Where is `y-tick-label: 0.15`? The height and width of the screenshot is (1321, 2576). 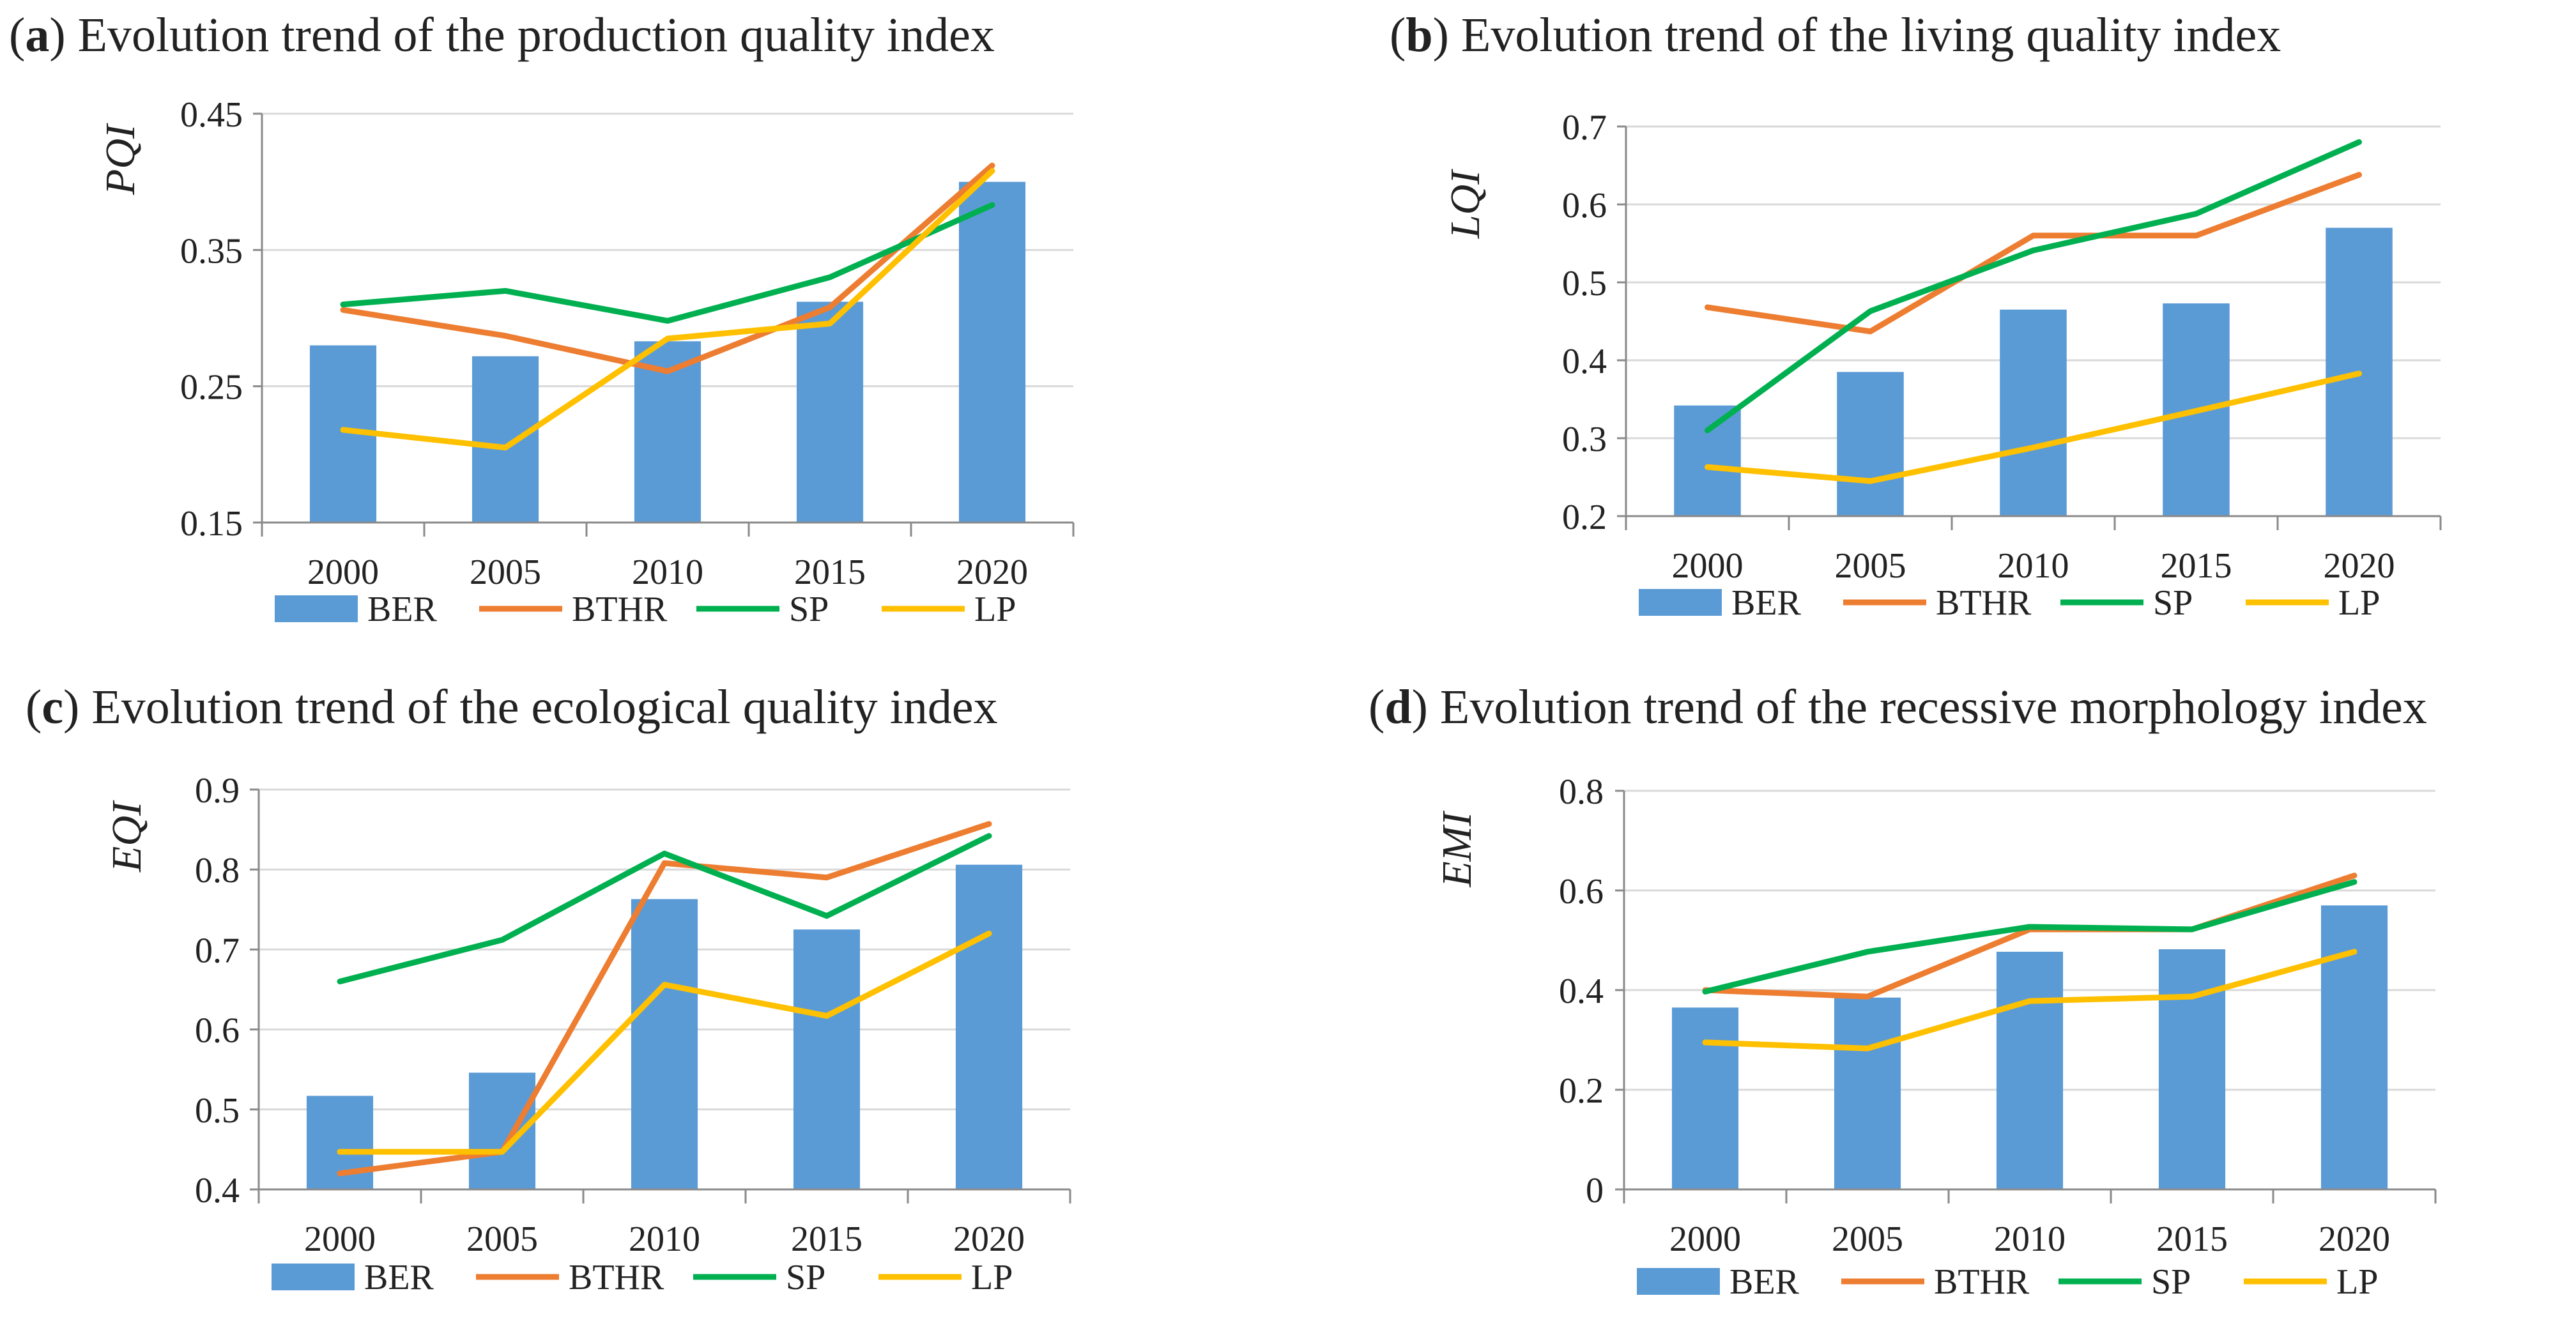 y-tick-label: 0.15 is located at coordinates (211, 524).